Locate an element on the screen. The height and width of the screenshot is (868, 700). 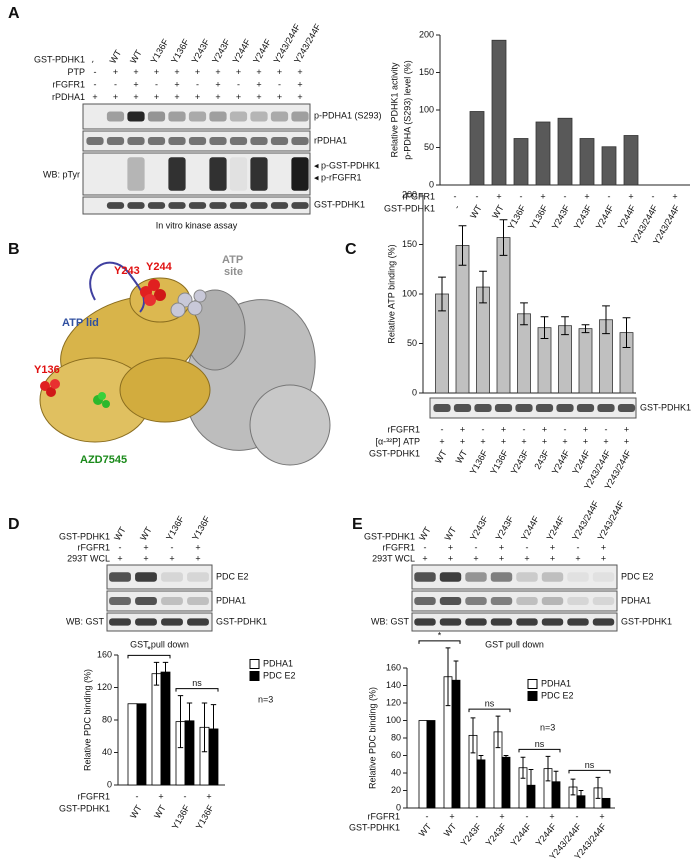
band-label: ◂ p-rFGFR1 is located at coordinates (338, 177).